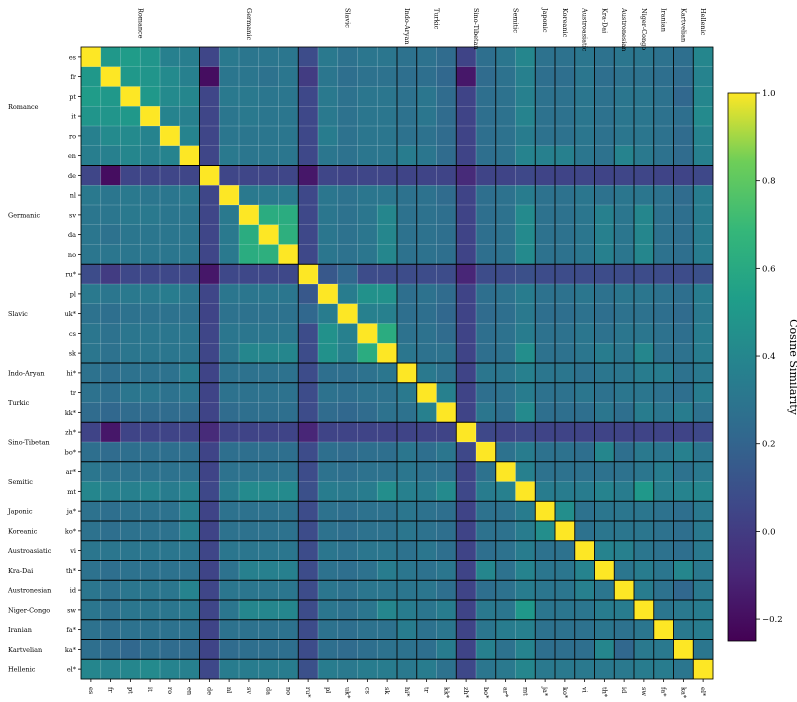  I want to click on col-family-label: Austroasiatic, so click(585, 29).